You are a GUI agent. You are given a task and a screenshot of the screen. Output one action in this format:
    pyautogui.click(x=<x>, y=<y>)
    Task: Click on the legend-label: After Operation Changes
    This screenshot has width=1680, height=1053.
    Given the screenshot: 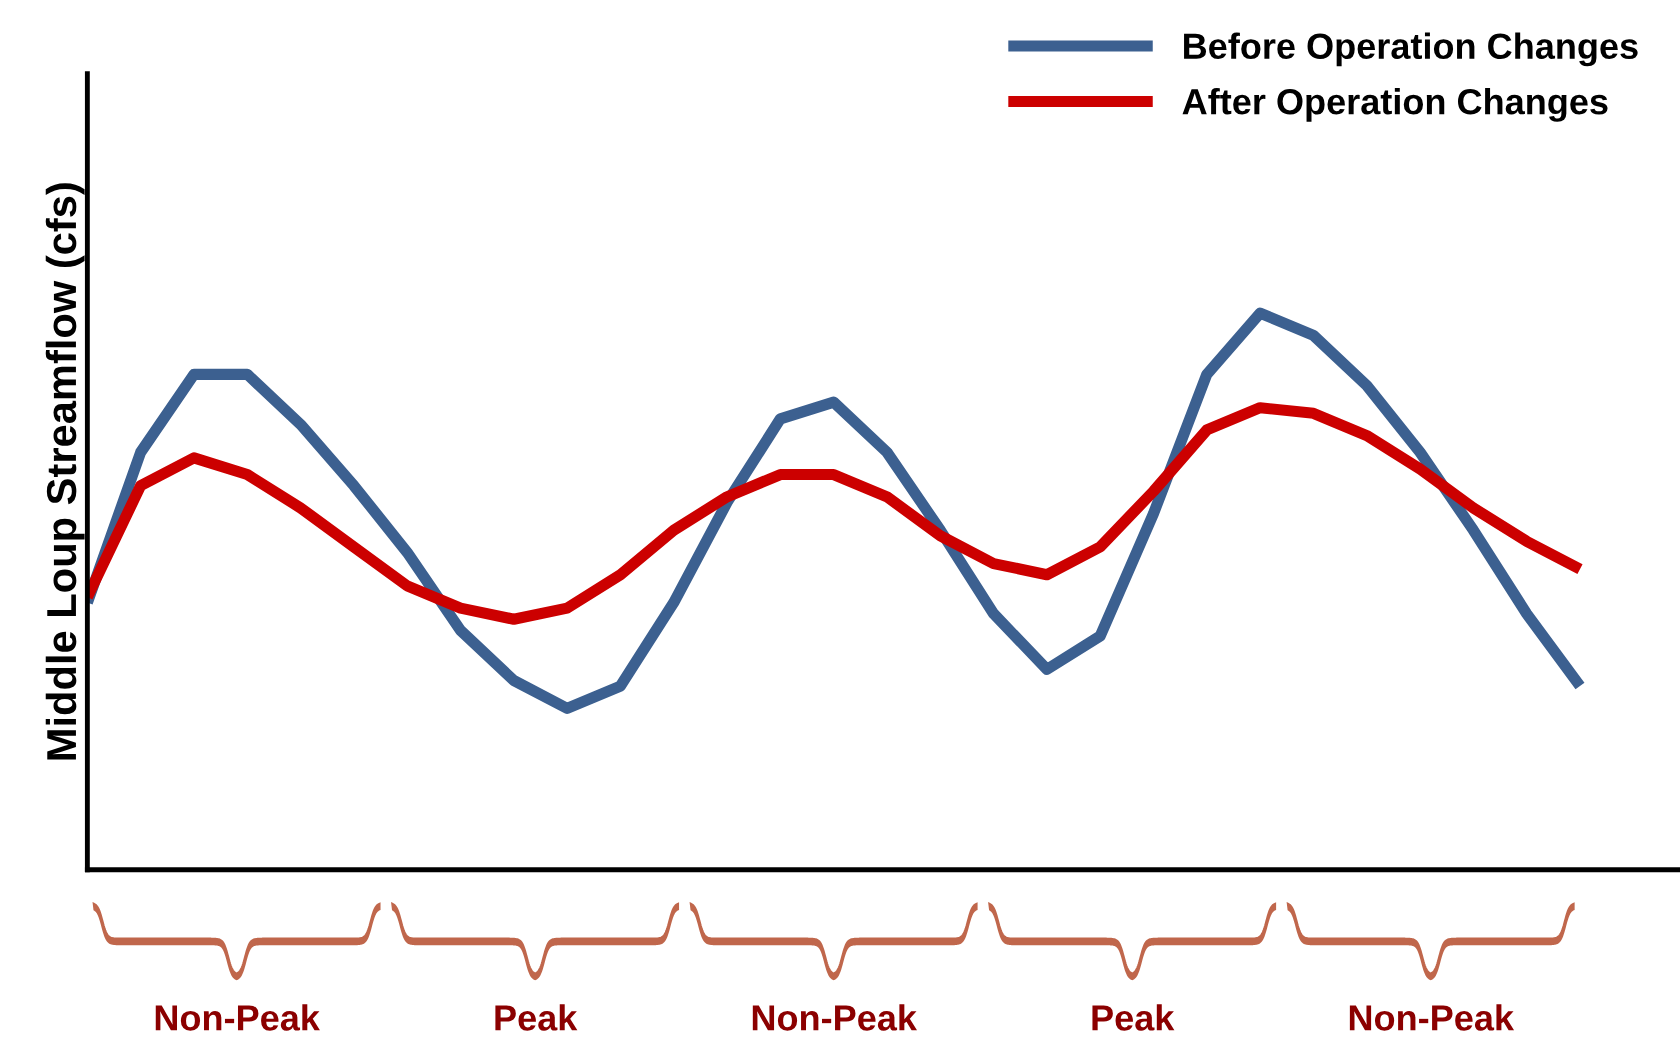 What is the action you would take?
    pyautogui.click(x=1395, y=104)
    